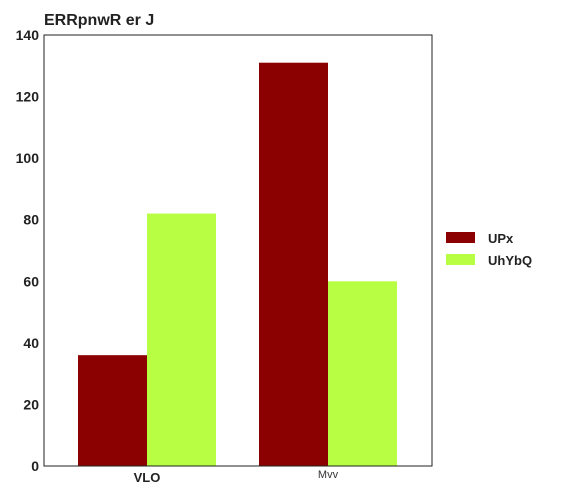 Image resolution: width=568 pixels, height=497 pixels. I want to click on bar-UhYbQ-Mvv, so click(362, 373).